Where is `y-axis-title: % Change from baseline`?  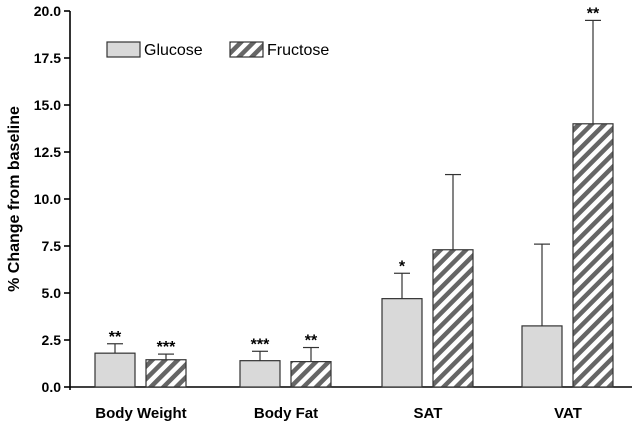 y-axis-title: % Change from baseline is located at coordinates (14, 199).